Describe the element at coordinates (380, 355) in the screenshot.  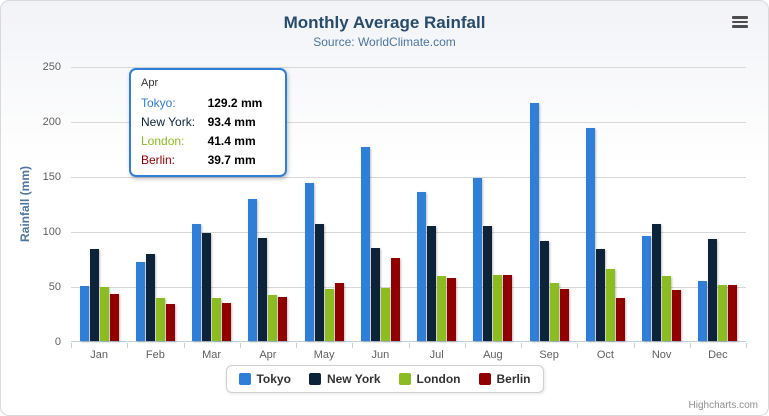
I see `x-axis-label-jun: Jun` at that location.